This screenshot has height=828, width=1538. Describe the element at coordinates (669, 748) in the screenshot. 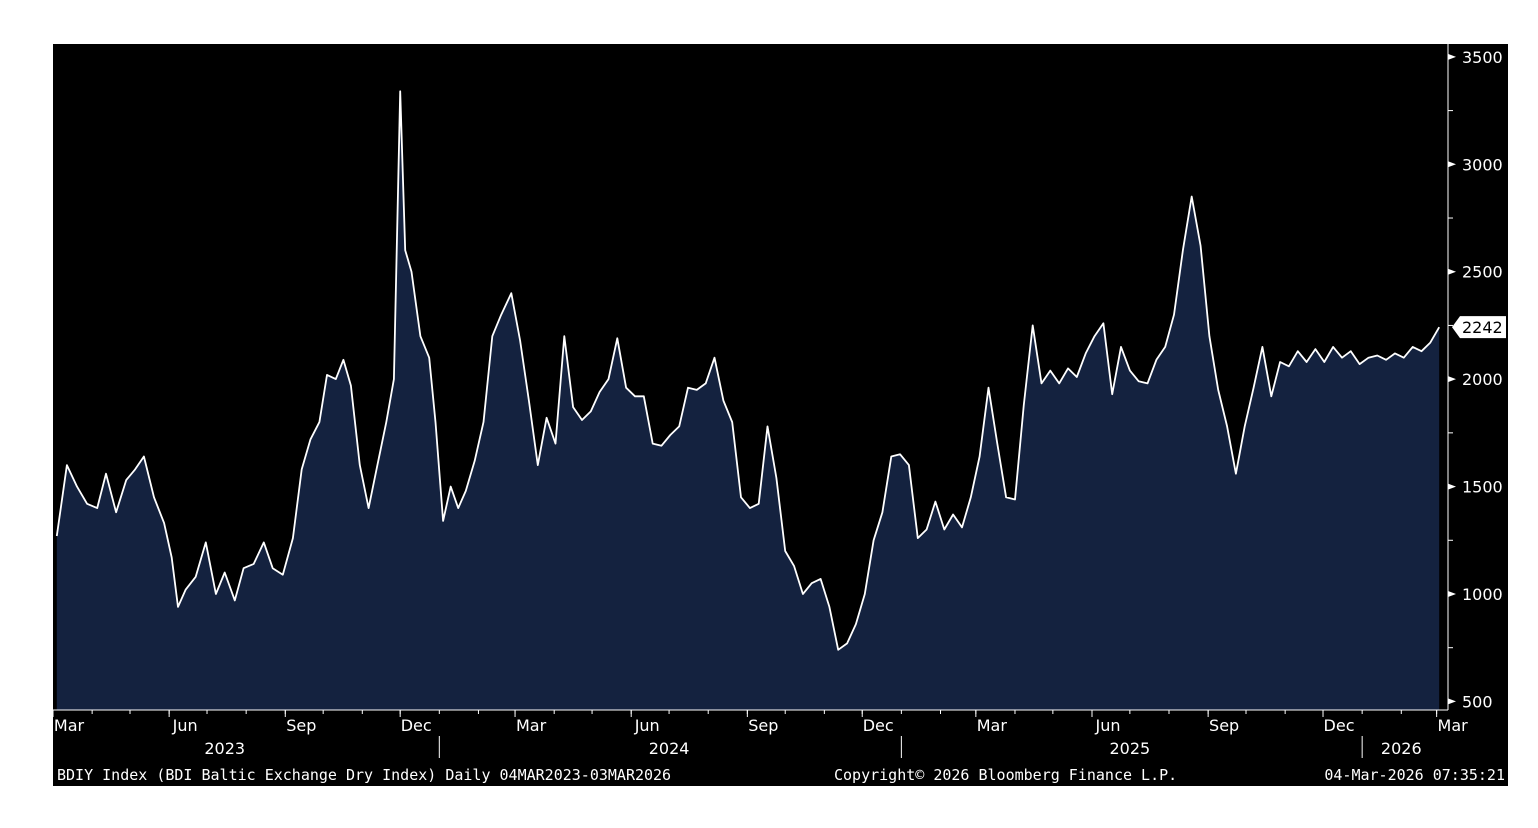

I see `x-year-label: 2024` at that location.